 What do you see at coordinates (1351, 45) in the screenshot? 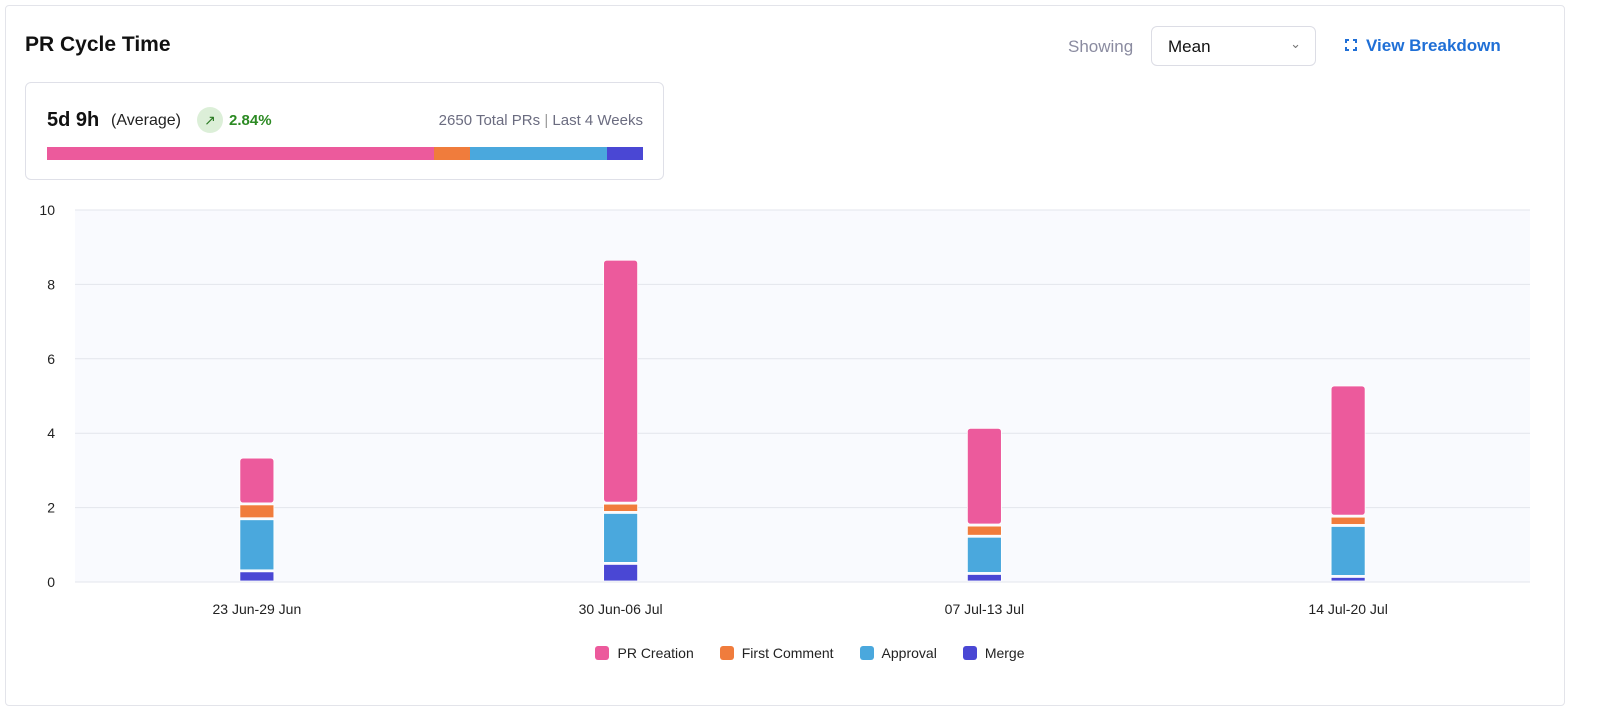
I see `expand-icon` at bounding box center [1351, 45].